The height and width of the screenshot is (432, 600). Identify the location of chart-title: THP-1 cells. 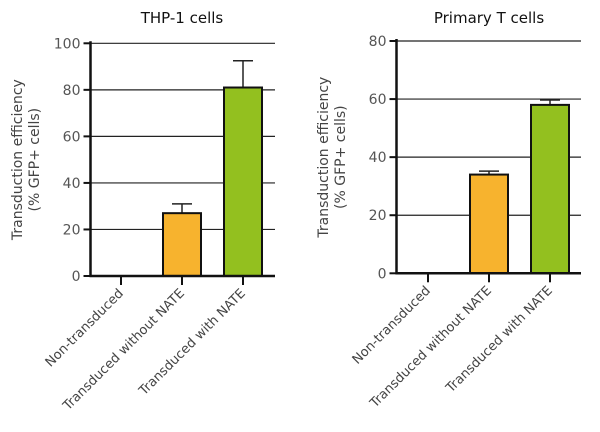
(182, 18).